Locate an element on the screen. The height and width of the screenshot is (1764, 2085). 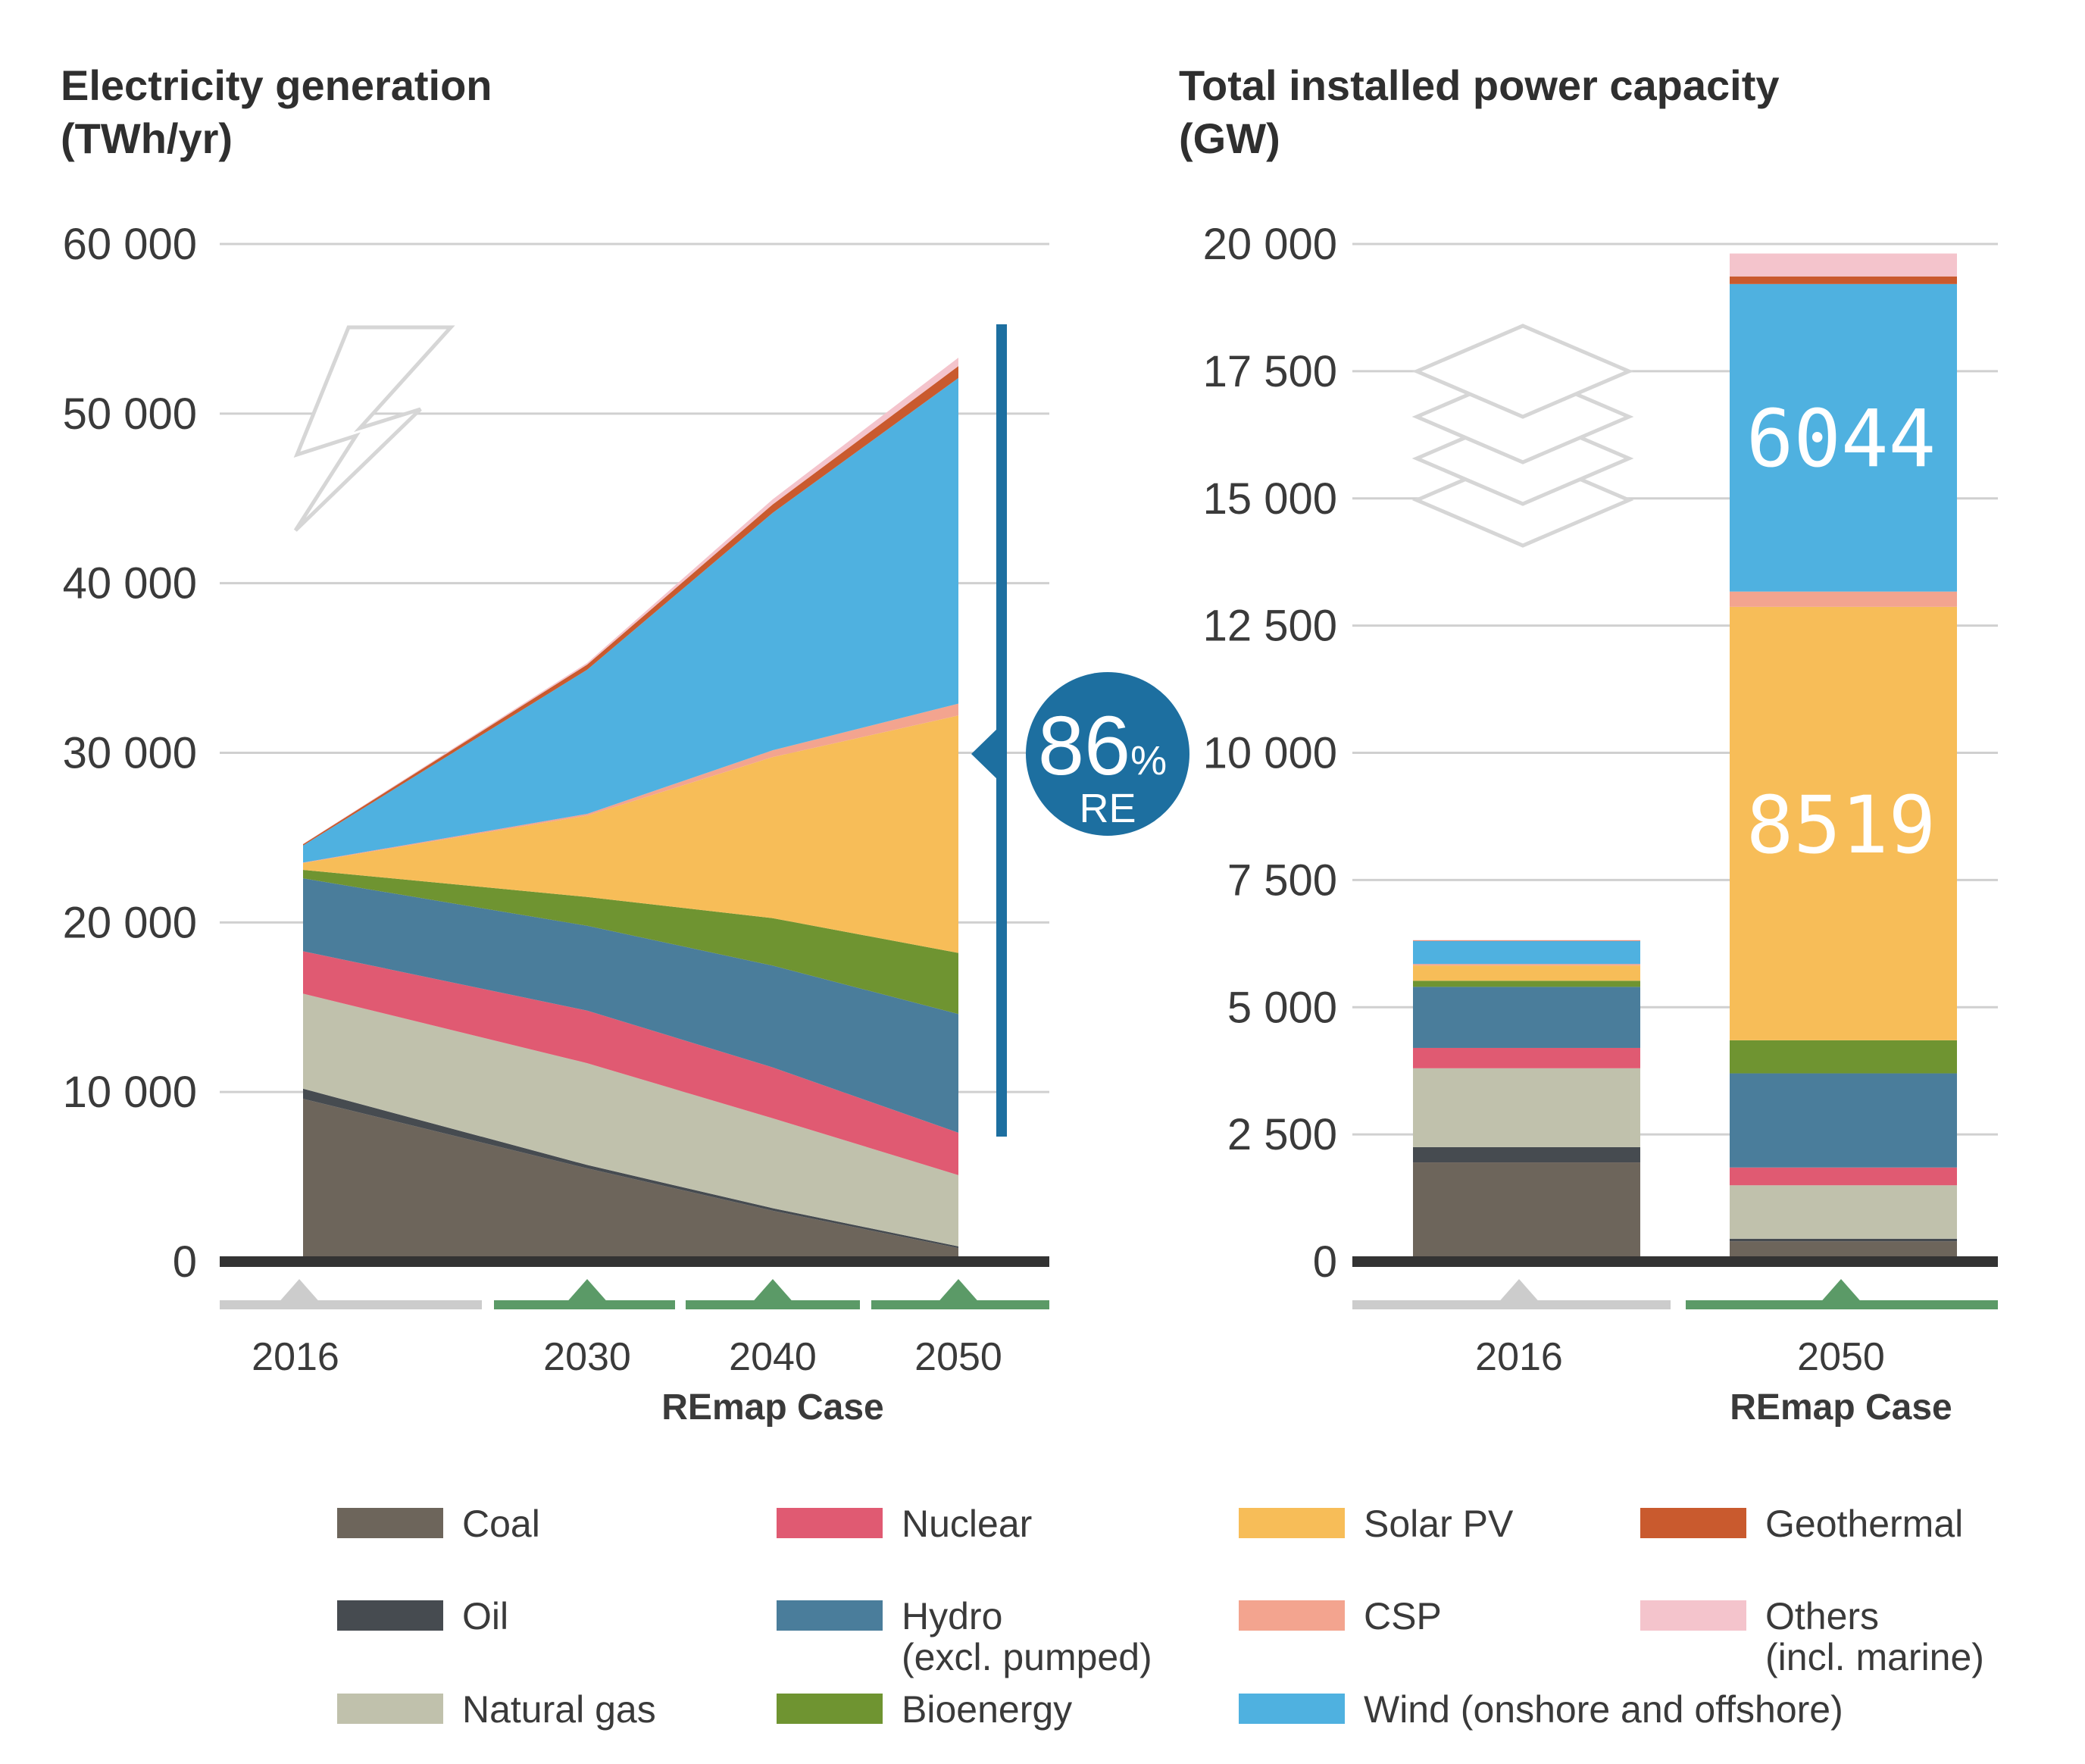
bar-solar-pv-2050 is located at coordinates (1844, 823).